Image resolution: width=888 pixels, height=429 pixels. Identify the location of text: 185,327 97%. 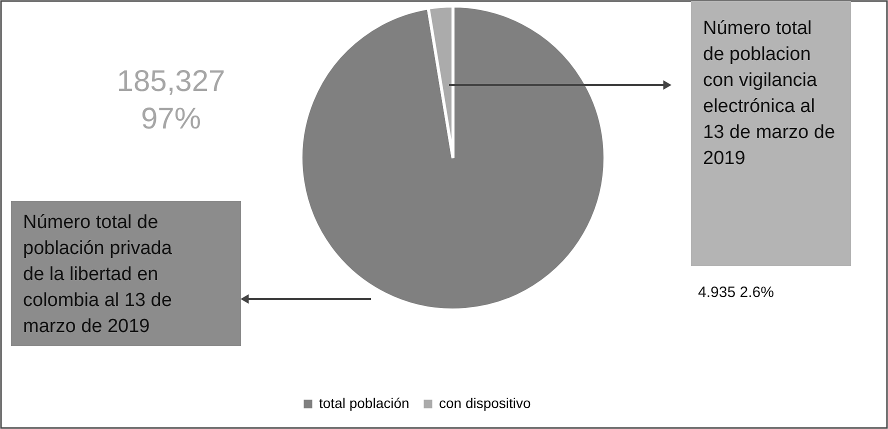
(171, 100).